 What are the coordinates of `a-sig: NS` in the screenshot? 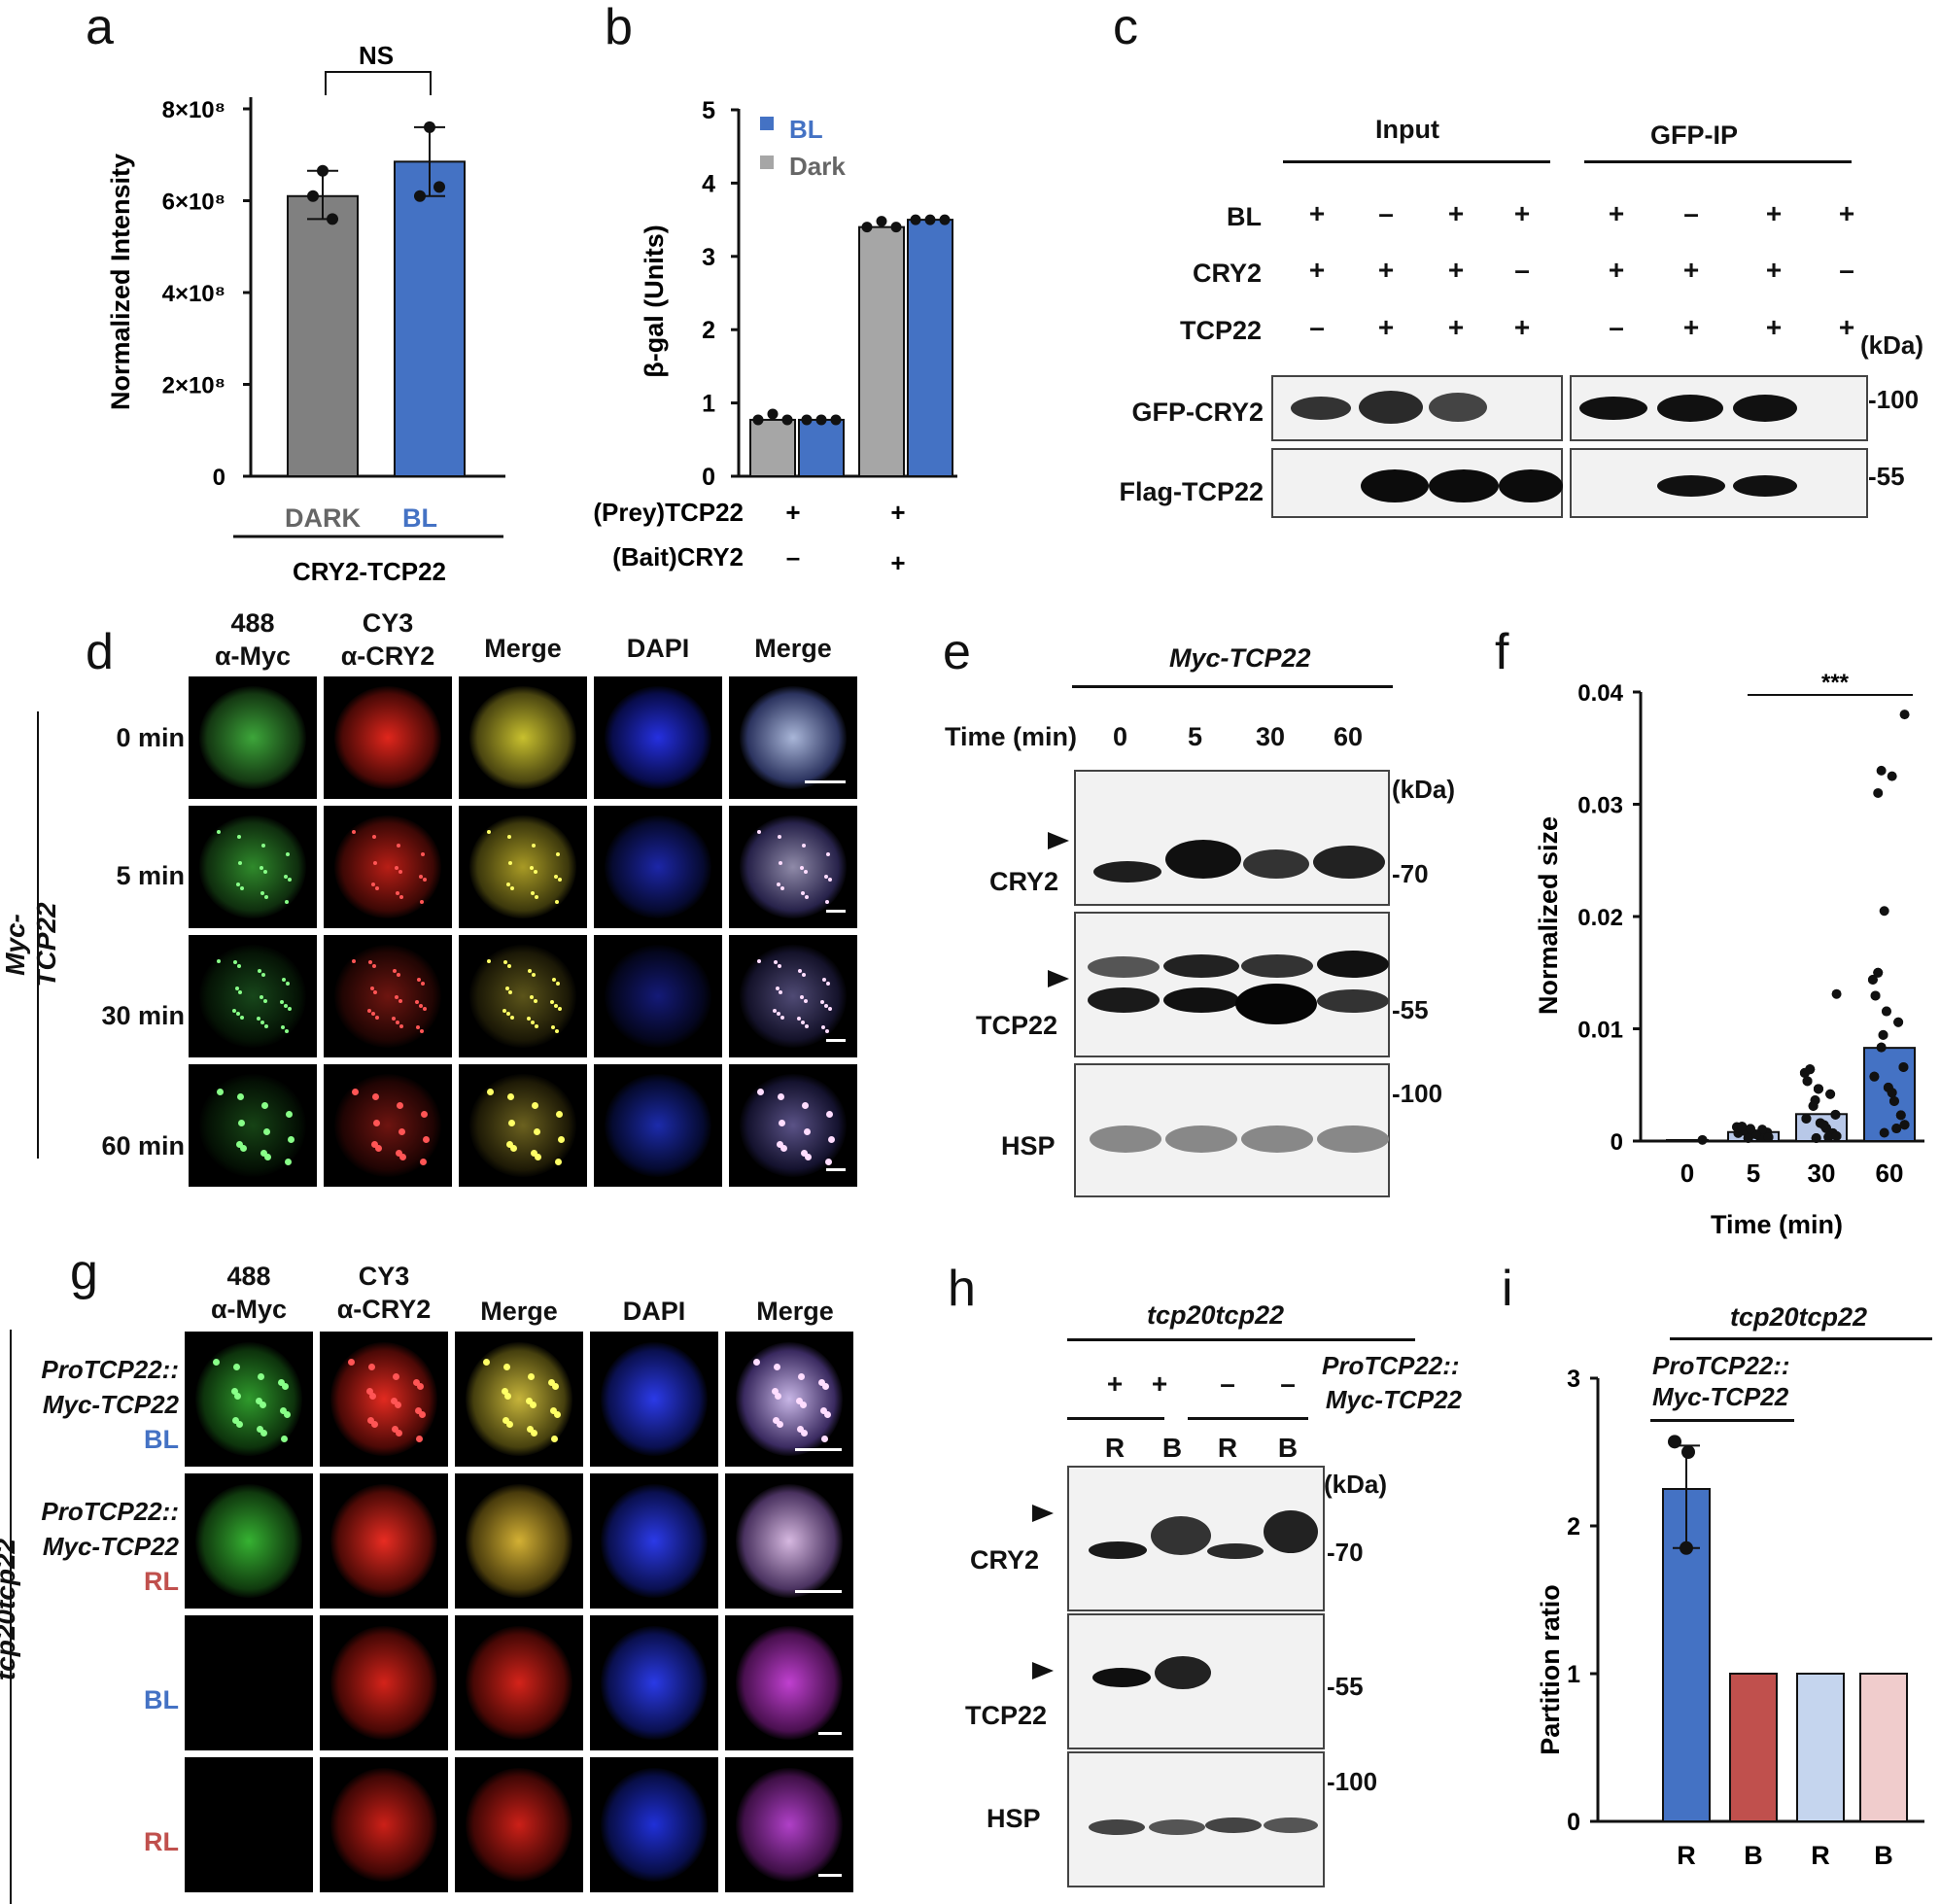 It's located at (376, 55).